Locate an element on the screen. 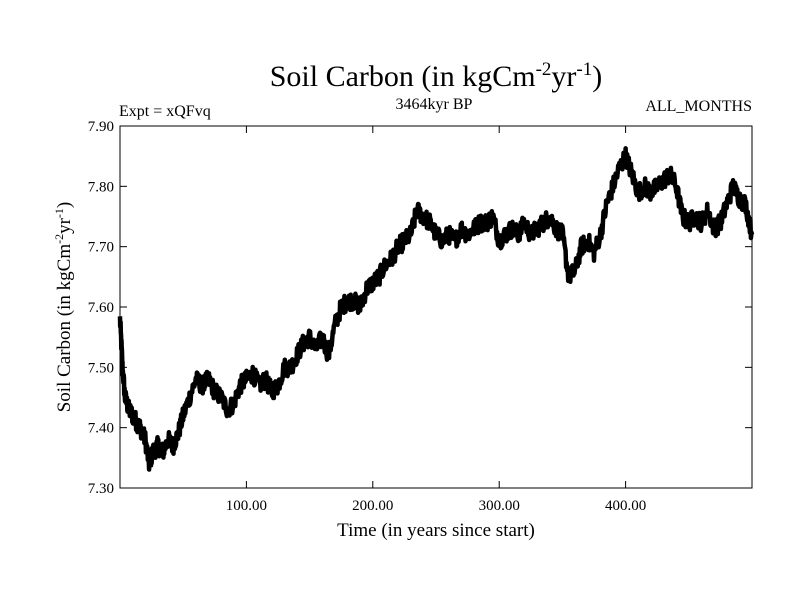  subtitle-period: 3464kyr BP is located at coordinates (434, 104).